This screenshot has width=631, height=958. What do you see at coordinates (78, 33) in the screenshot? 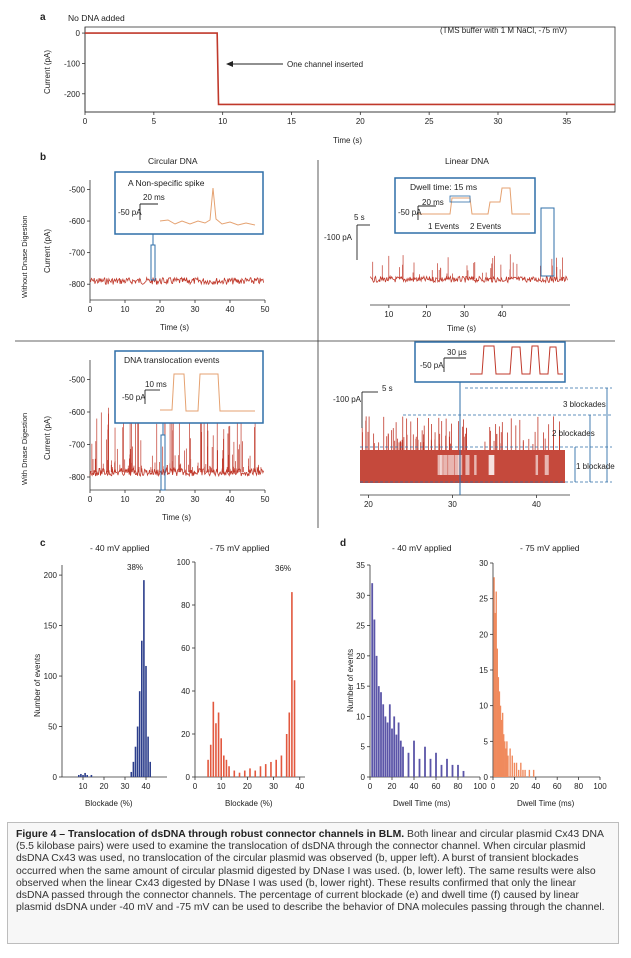
I see `a-ytick-label: 0` at bounding box center [78, 33].